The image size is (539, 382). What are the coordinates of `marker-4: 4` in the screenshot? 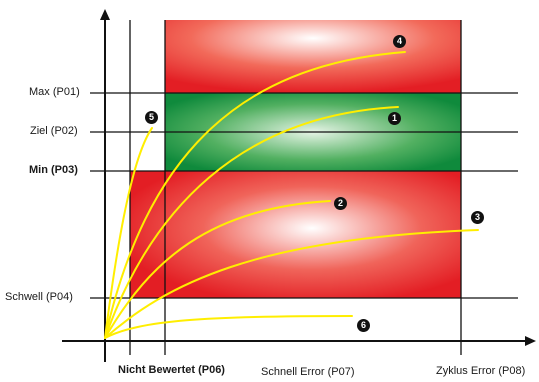 It's located at (399, 41).